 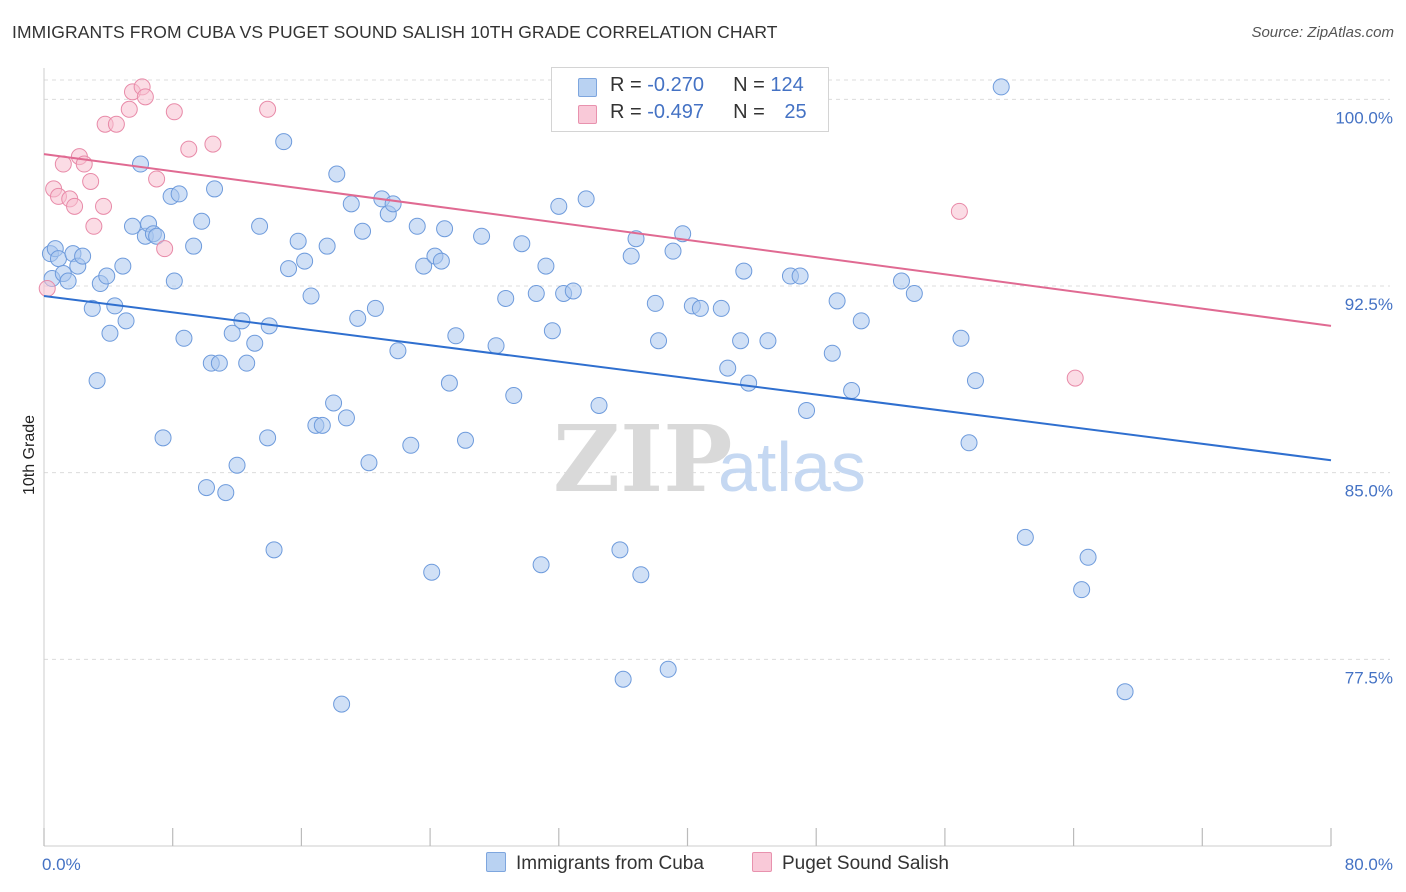 I want to click on bottom-legend-swatch-cuba, so click(x=496, y=862).